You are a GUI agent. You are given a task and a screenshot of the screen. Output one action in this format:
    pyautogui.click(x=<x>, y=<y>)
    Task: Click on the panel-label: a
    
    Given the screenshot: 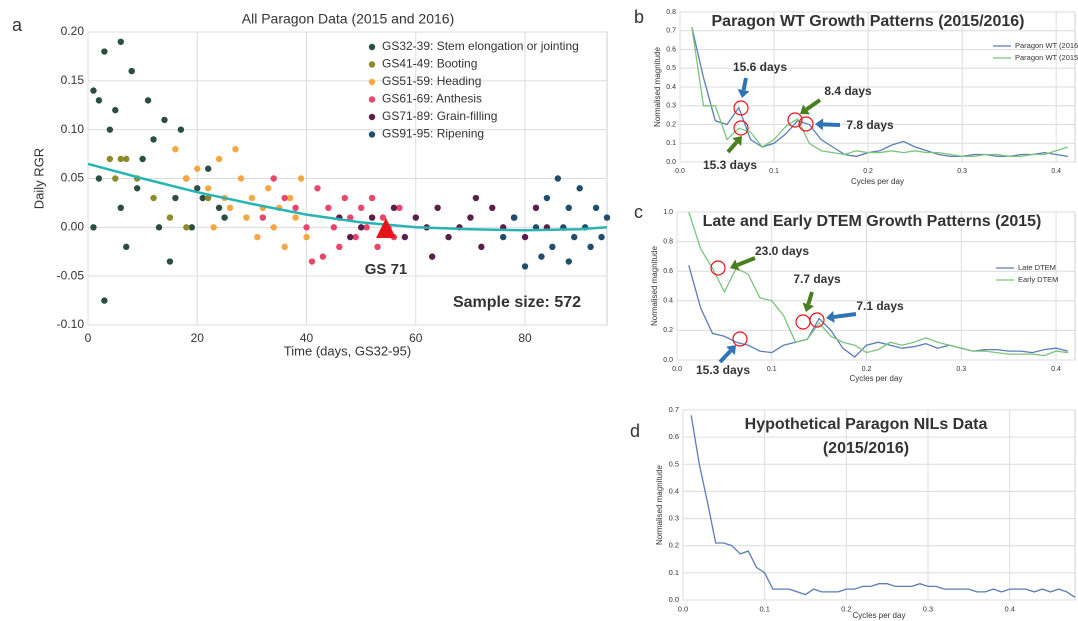 What is the action you would take?
    pyautogui.click(x=17, y=25)
    